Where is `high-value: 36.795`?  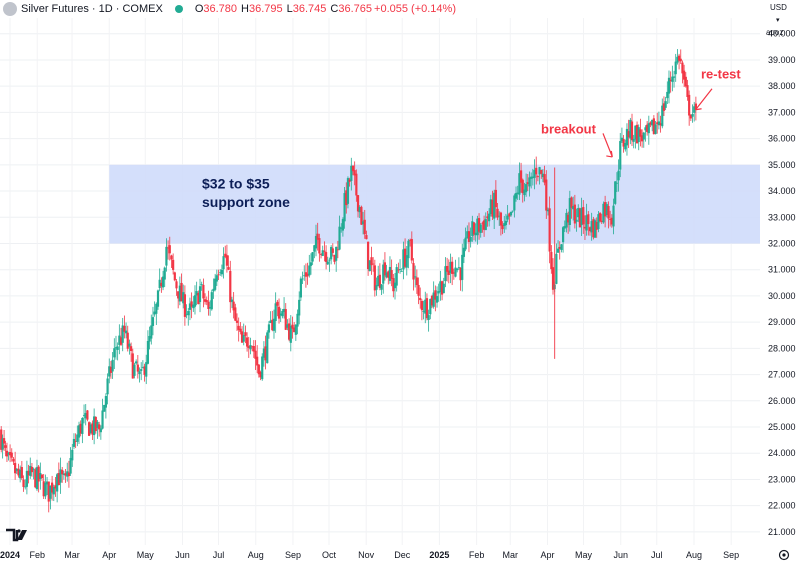
high-value: 36.795 is located at coordinates (265, 9).